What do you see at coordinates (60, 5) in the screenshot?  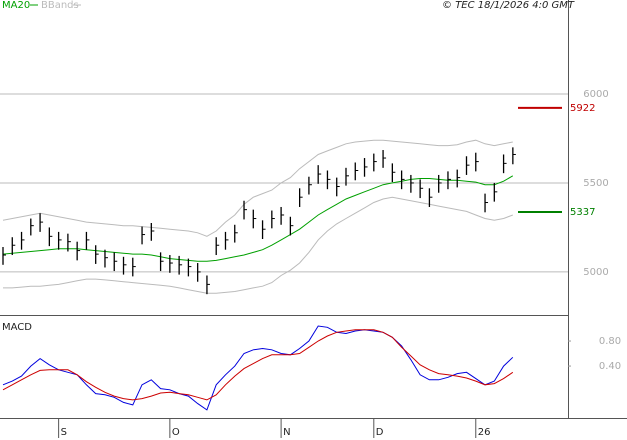 I see `legend-label: BBands` at bounding box center [60, 5].